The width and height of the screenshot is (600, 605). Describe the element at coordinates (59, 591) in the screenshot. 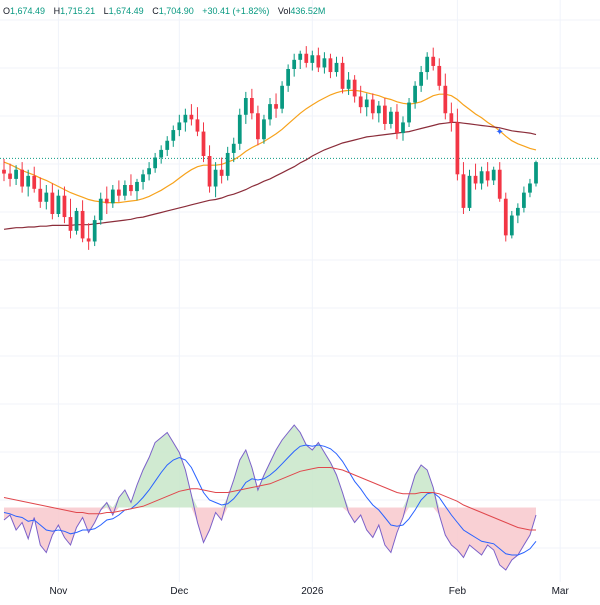

I see `x-tick-label: Nov` at that location.